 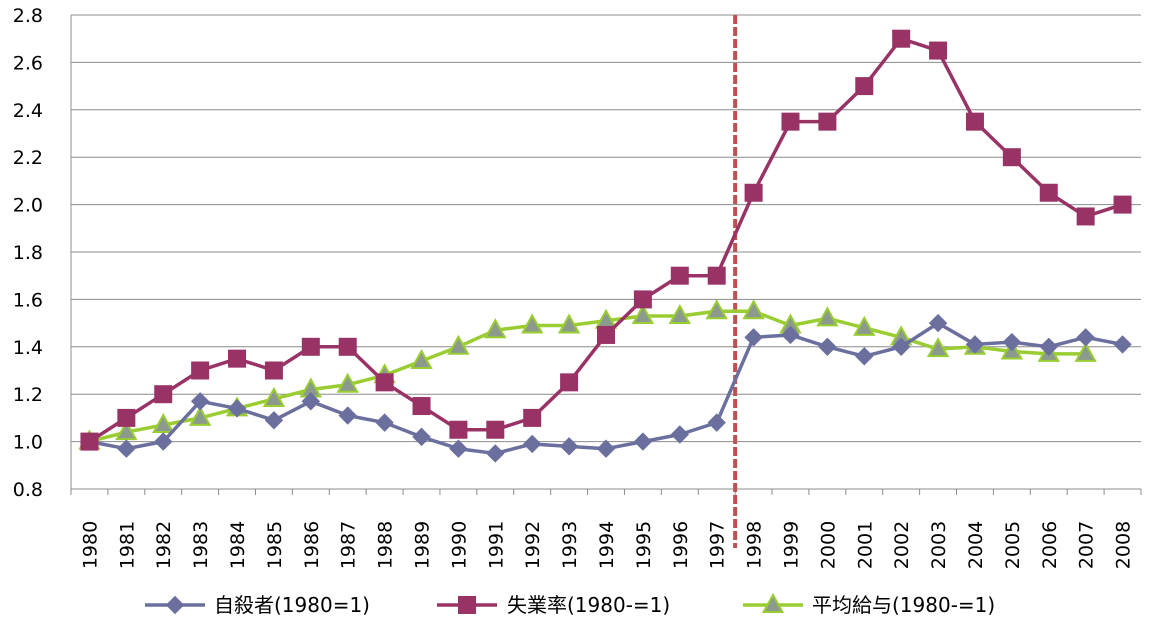 What do you see at coordinates (164, 545) in the screenshot?
I see `x-tick-label: 1982` at bounding box center [164, 545].